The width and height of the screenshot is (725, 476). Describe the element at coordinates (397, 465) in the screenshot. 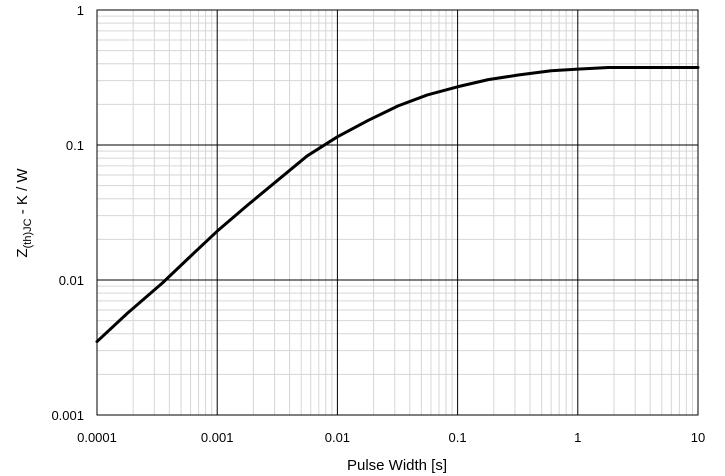

I see `x-axis-title: Pulse Width [s]` at that location.